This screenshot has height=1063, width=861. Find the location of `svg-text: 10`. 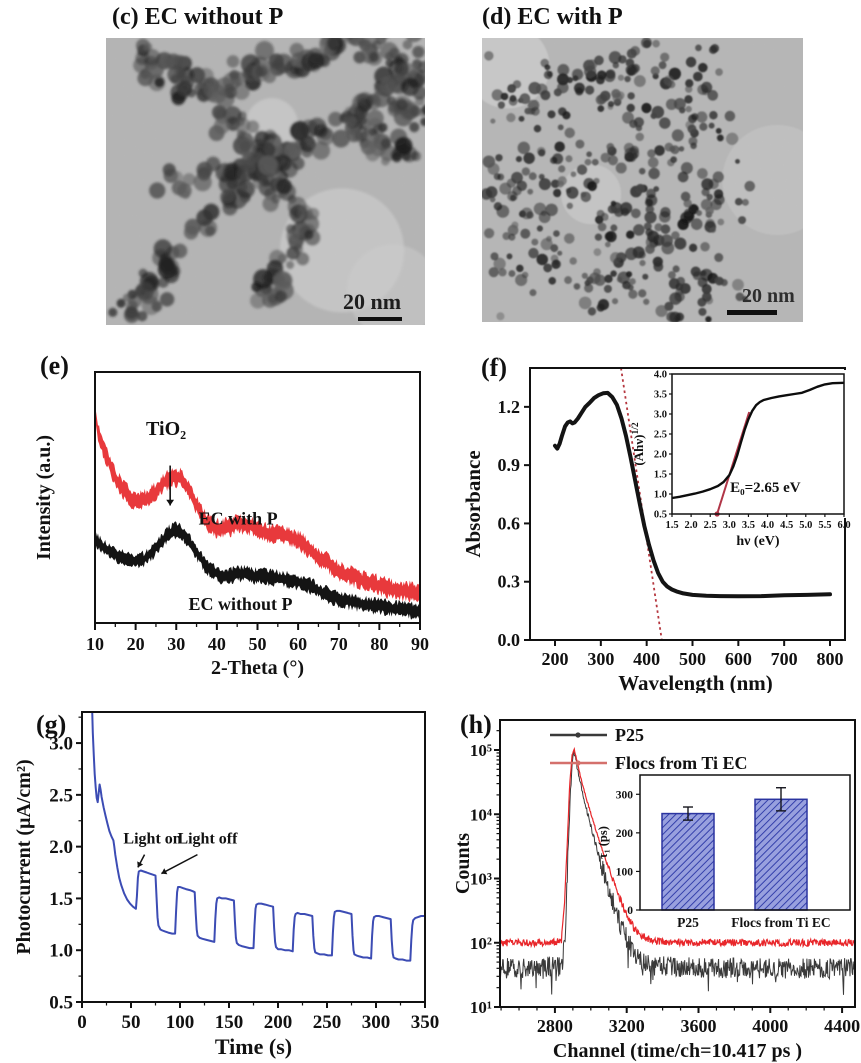

svg-text: 10 is located at coordinates (95, 644).